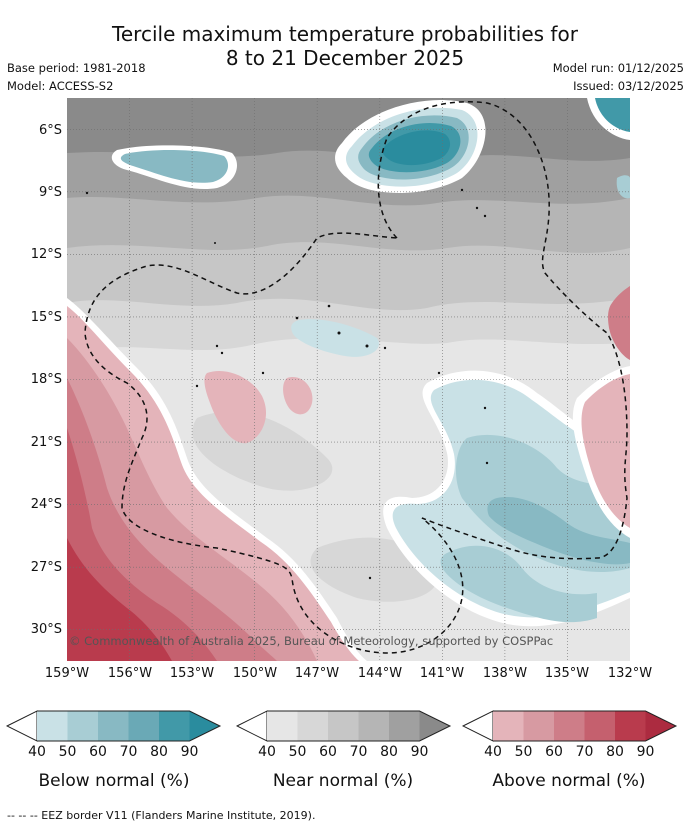  What do you see at coordinates (119, 599) in the screenshot?
I see `above-normal-80-west` at bounding box center [119, 599].